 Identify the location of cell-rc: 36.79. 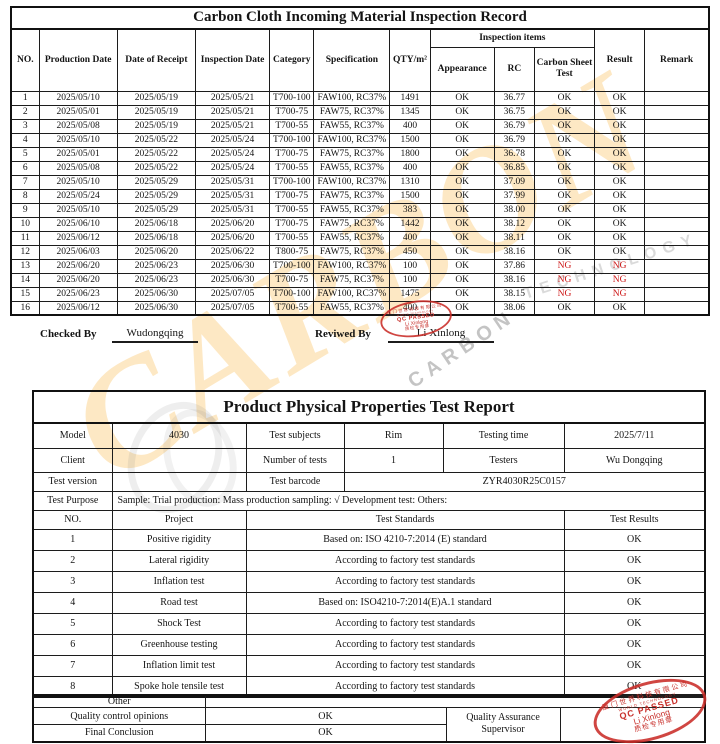
(514, 126).